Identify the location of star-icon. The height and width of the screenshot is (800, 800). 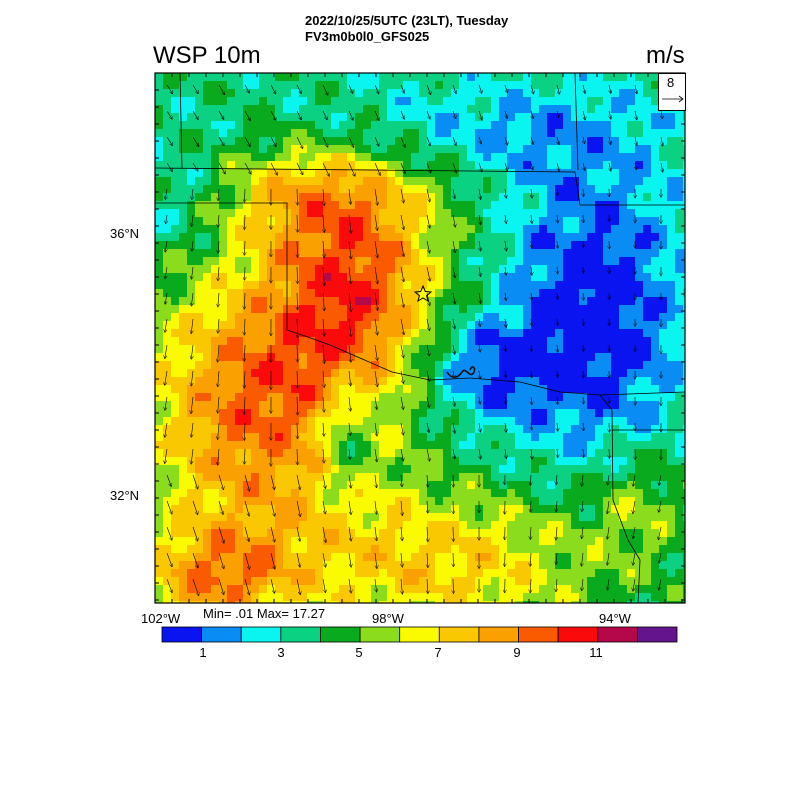
(423, 293).